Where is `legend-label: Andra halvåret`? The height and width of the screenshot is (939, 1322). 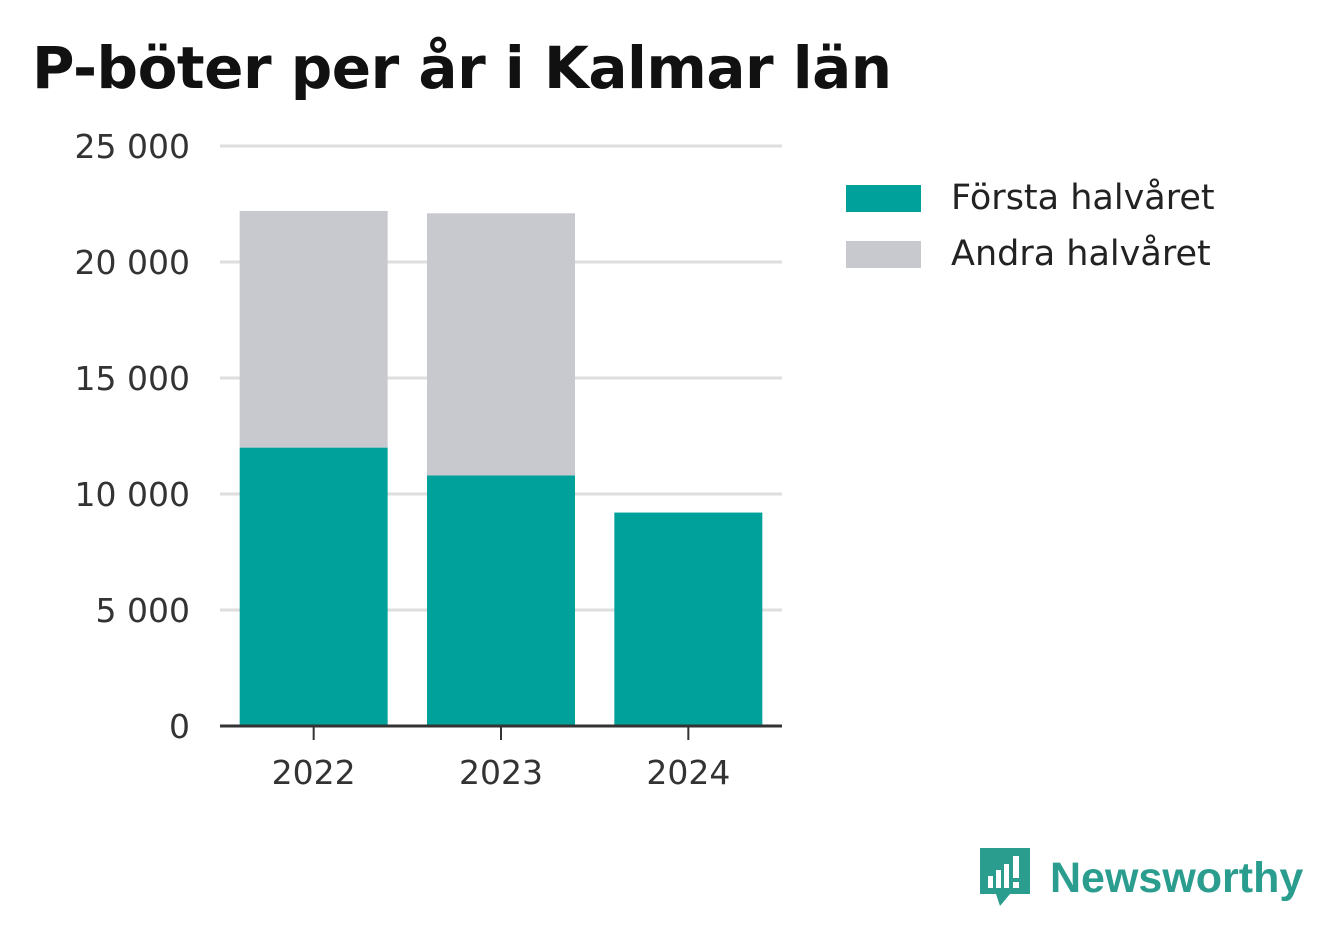
legend-label: Andra halvåret is located at coordinates (1081, 254).